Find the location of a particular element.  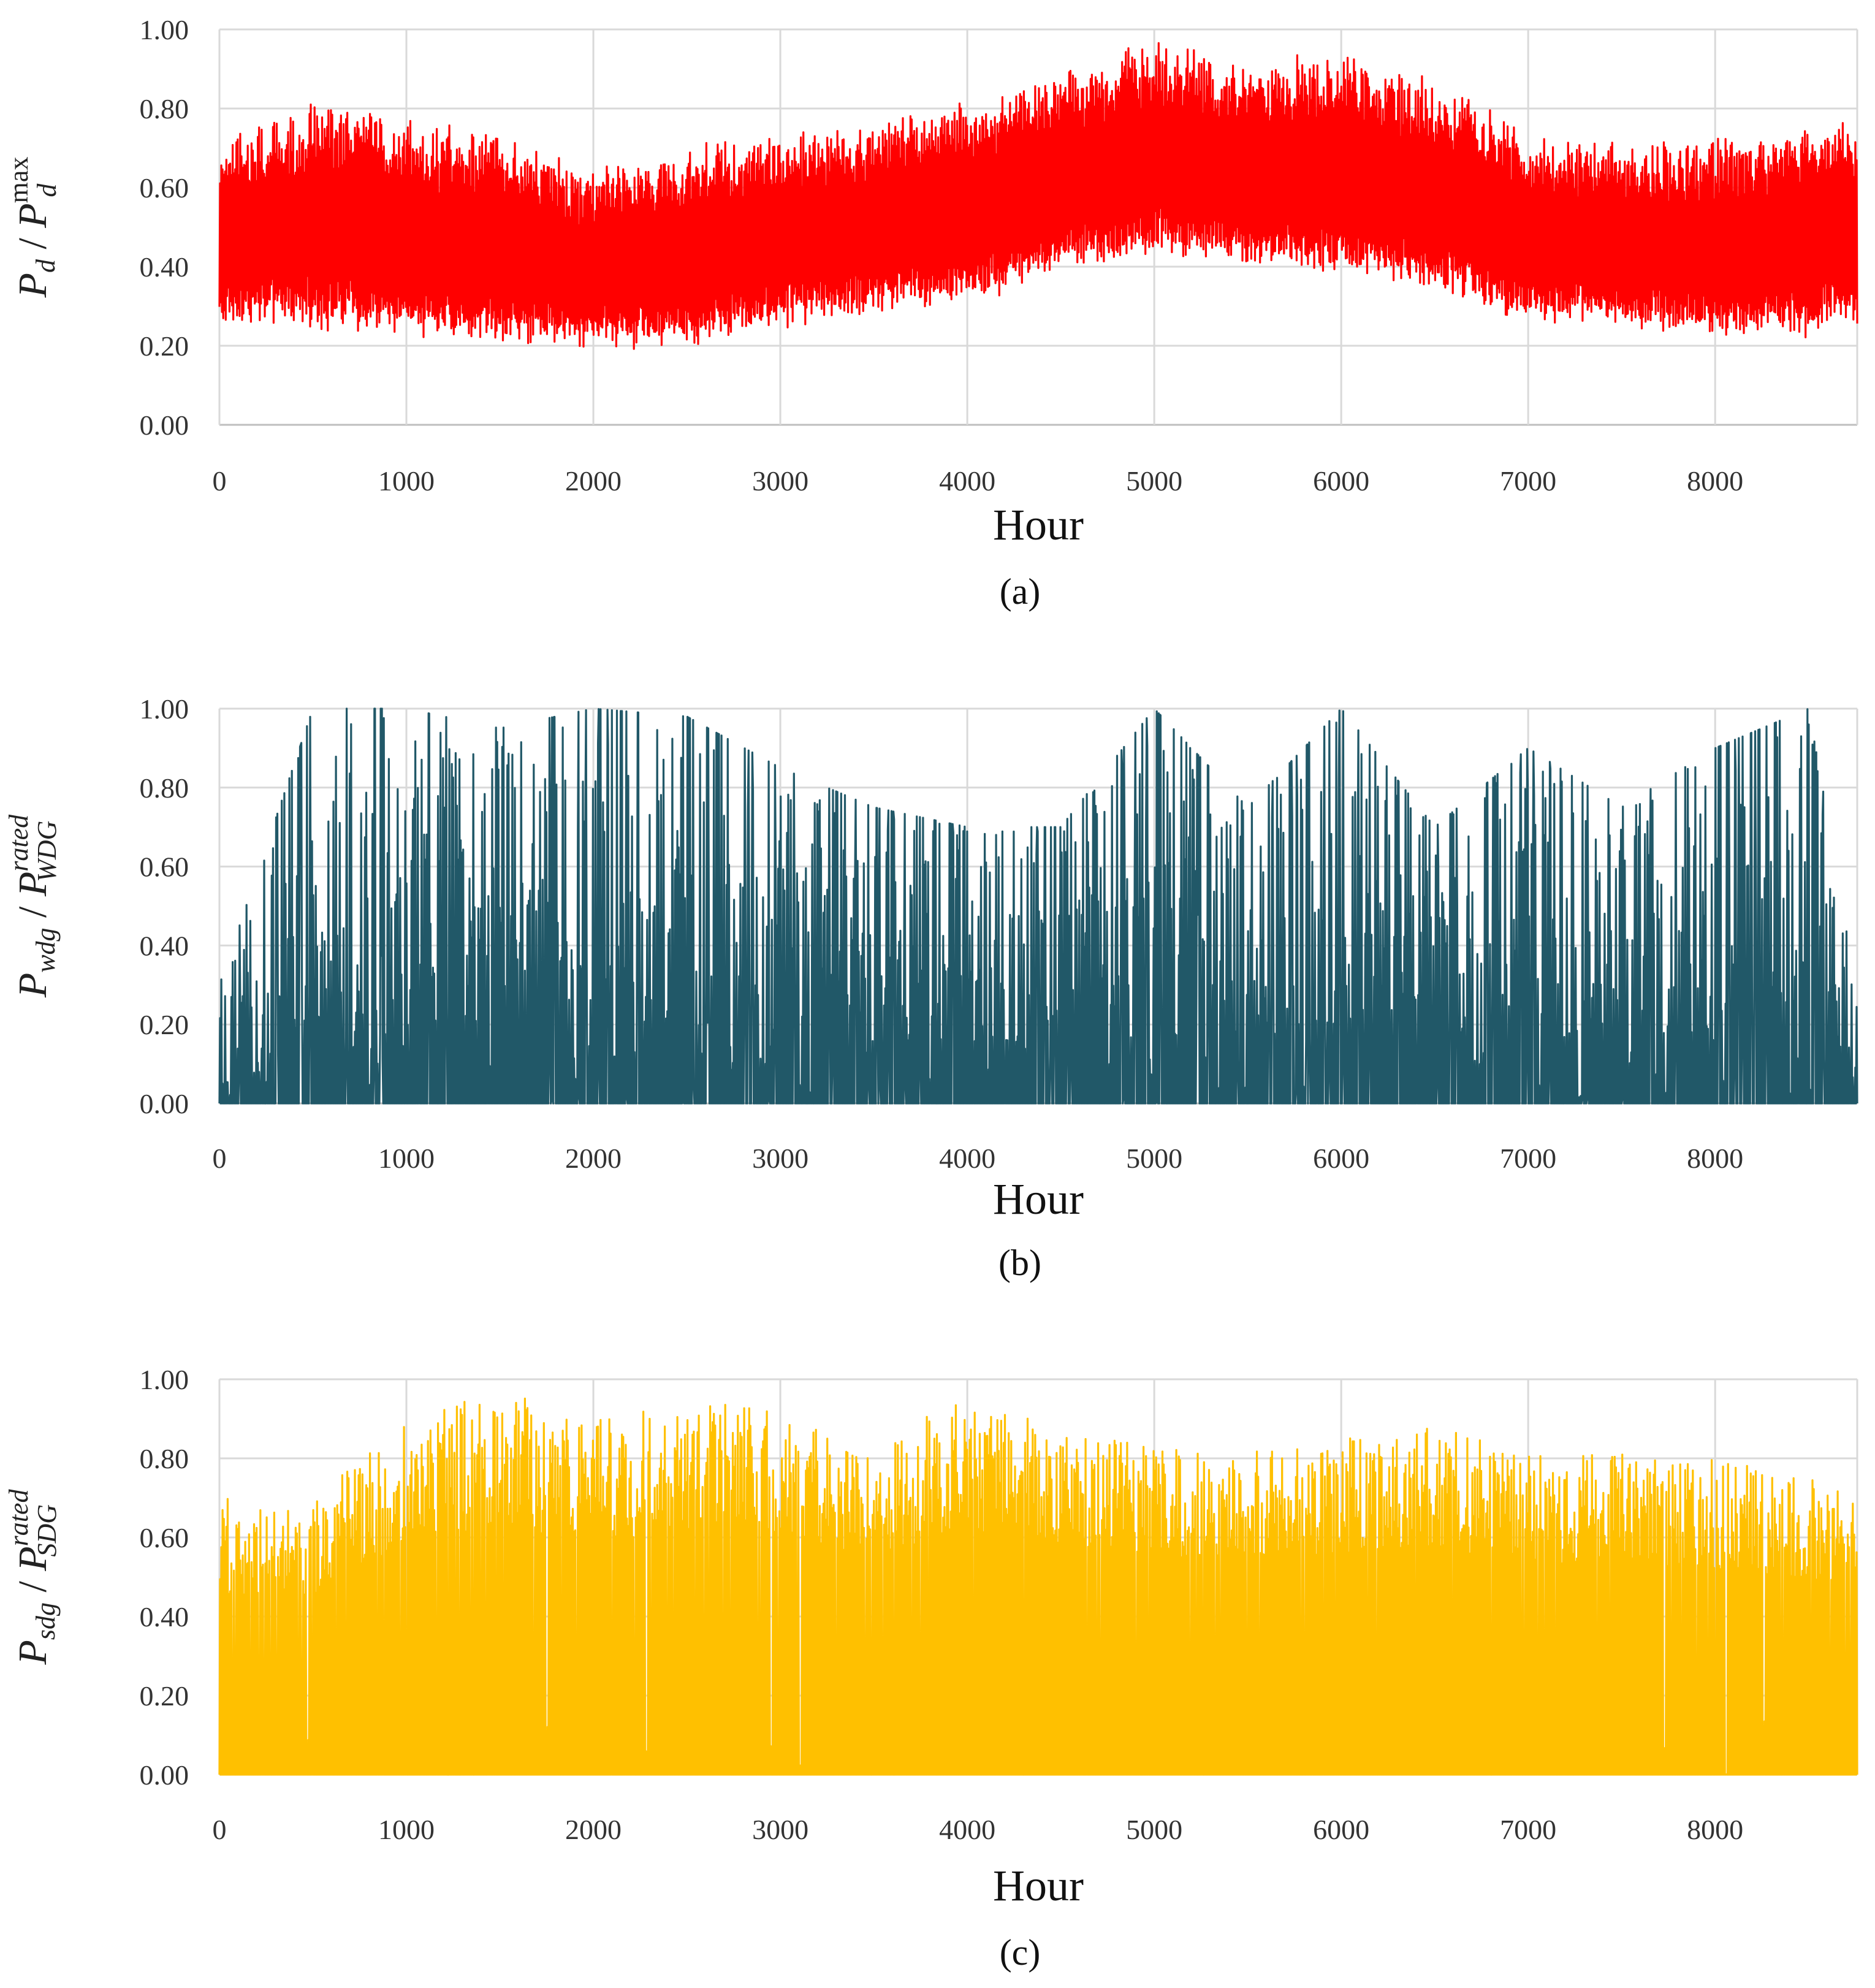

panel-label: (b) is located at coordinates (1019, 1263).